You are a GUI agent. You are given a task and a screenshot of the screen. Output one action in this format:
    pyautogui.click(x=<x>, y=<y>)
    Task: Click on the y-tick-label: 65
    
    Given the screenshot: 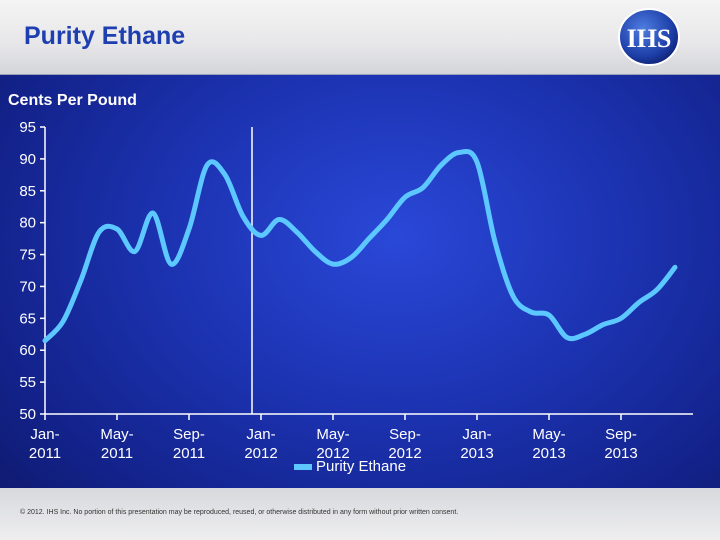 What is the action you would take?
    pyautogui.click(x=27, y=318)
    